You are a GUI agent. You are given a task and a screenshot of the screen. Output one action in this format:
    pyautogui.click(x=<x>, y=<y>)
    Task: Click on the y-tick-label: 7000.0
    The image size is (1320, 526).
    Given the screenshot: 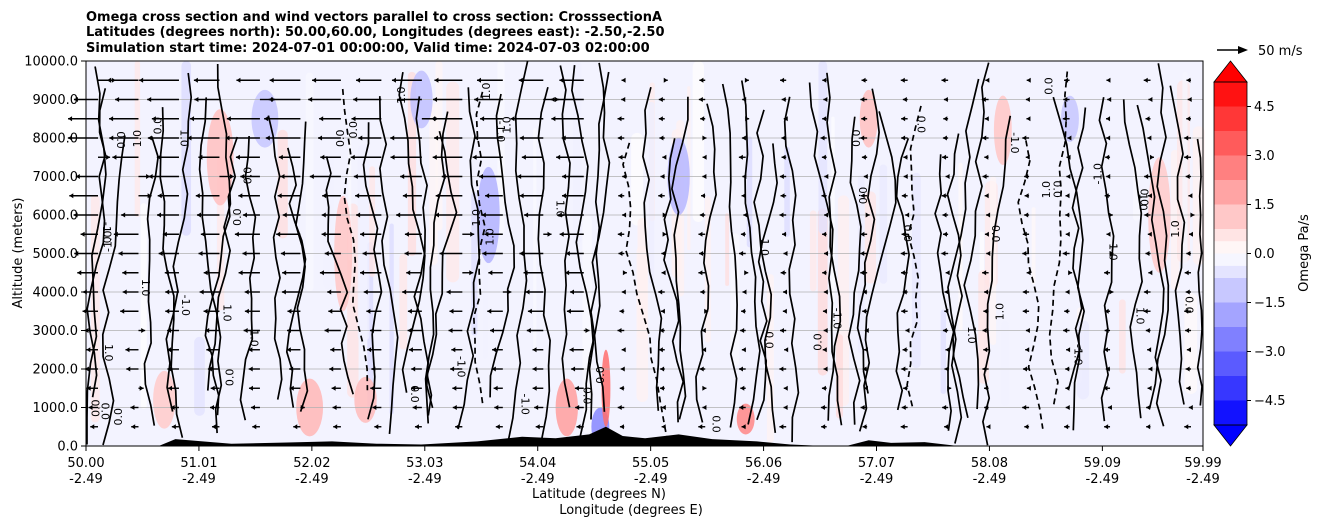 What is the action you would take?
    pyautogui.click(x=56, y=177)
    